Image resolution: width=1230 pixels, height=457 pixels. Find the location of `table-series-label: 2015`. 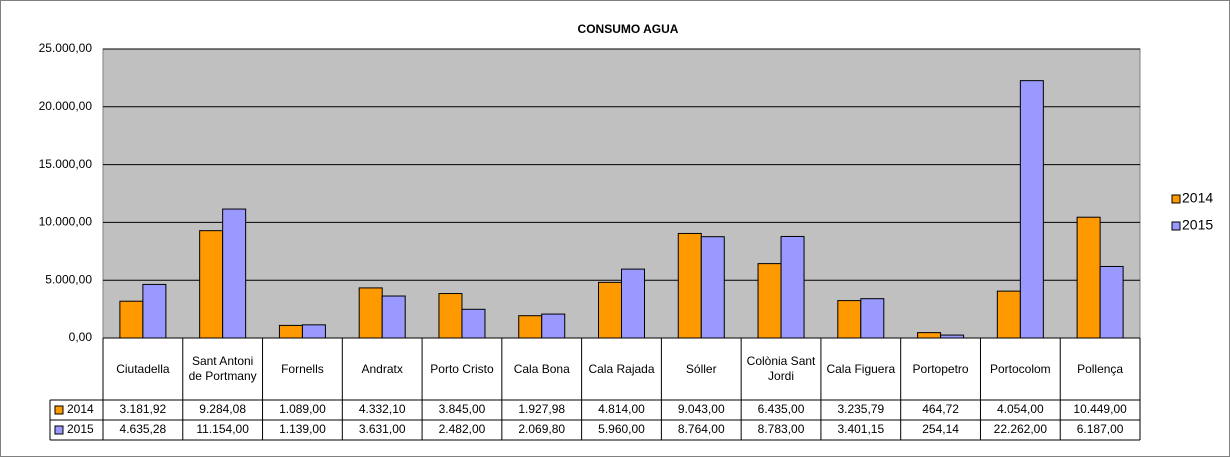

table-series-label: 2015 is located at coordinates (80, 429).